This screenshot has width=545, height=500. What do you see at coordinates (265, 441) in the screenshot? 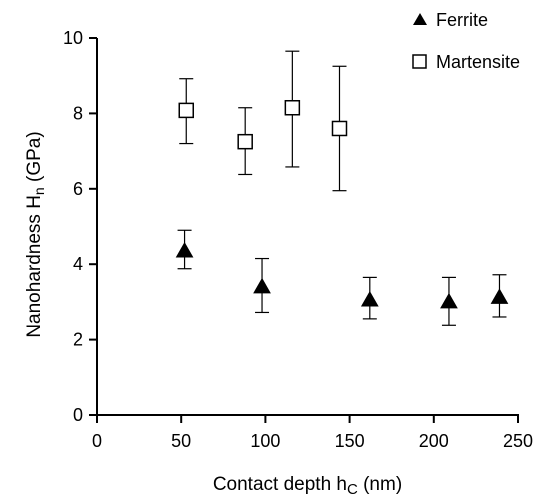
I see `x-tick-label: 100` at bounding box center [265, 441].